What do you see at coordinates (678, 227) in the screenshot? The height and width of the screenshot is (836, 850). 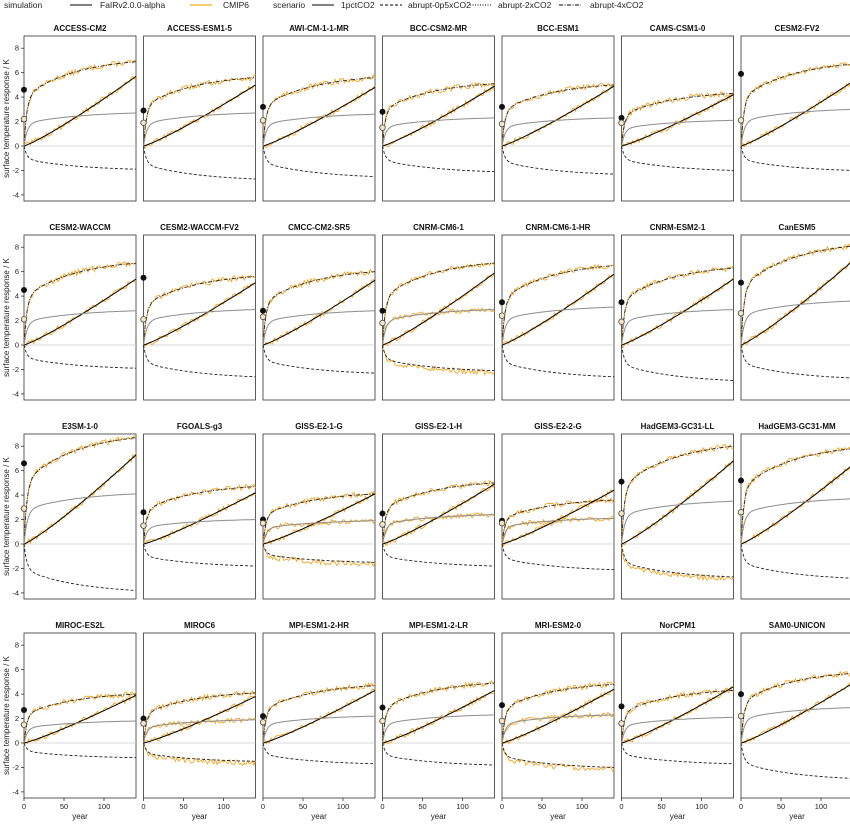 I see `panel-title: CNRM-ESM2-1` at bounding box center [678, 227].